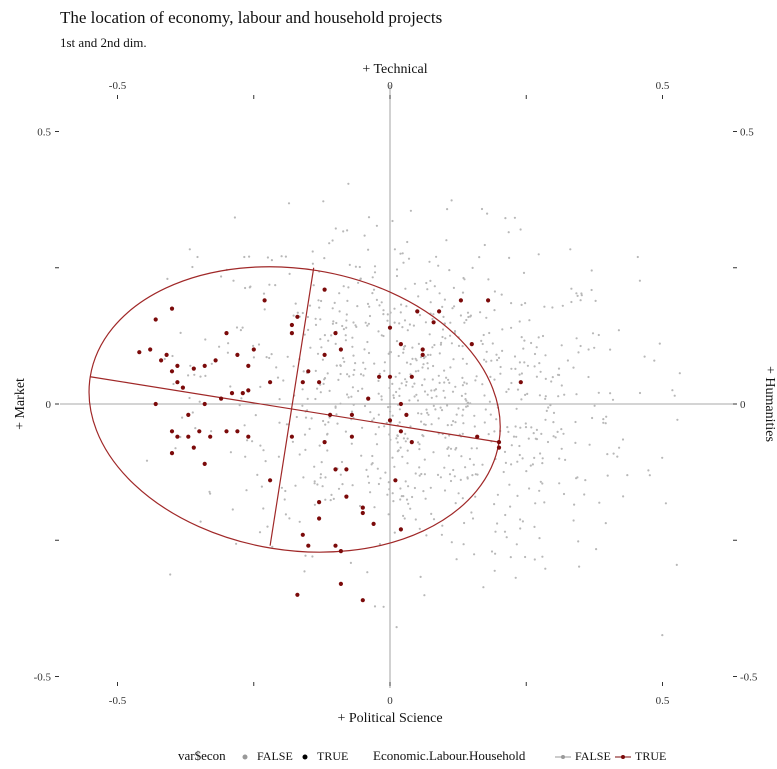 The image size is (777, 769). Describe the element at coordinates (449, 755) in the screenshot. I see `legend-title-ellipse: Economic.Labour.Household` at that location.